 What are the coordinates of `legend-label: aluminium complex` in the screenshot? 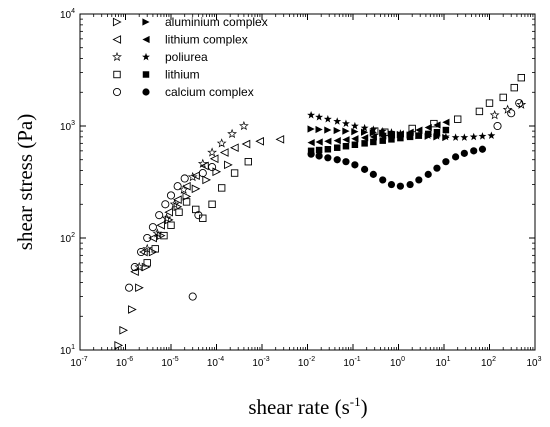 It's located at (216, 22).